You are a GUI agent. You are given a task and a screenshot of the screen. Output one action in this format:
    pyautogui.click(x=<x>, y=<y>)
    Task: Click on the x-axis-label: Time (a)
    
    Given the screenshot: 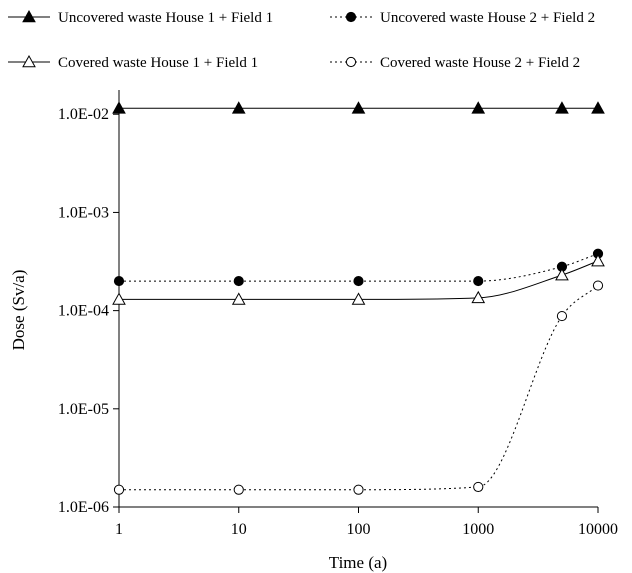 What is the action you would take?
    pyautogui.click(x=358, y=562)
    